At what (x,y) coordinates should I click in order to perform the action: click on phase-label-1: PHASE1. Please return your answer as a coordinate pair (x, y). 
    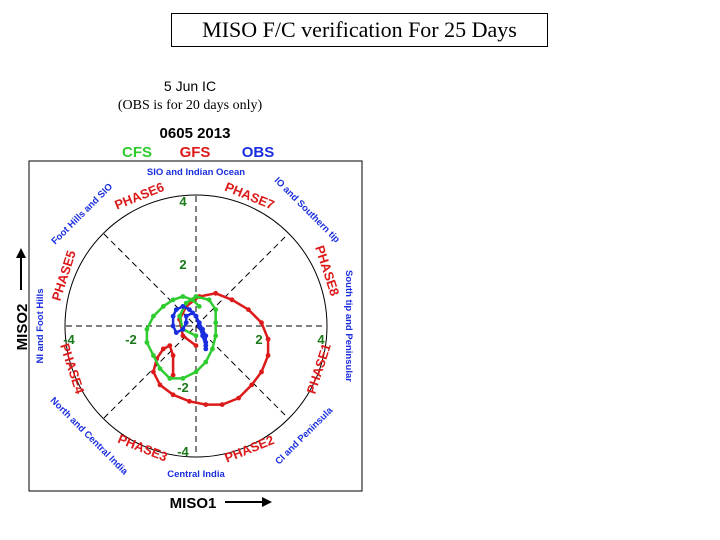
    Looking at the image, I should click on (319, 369).